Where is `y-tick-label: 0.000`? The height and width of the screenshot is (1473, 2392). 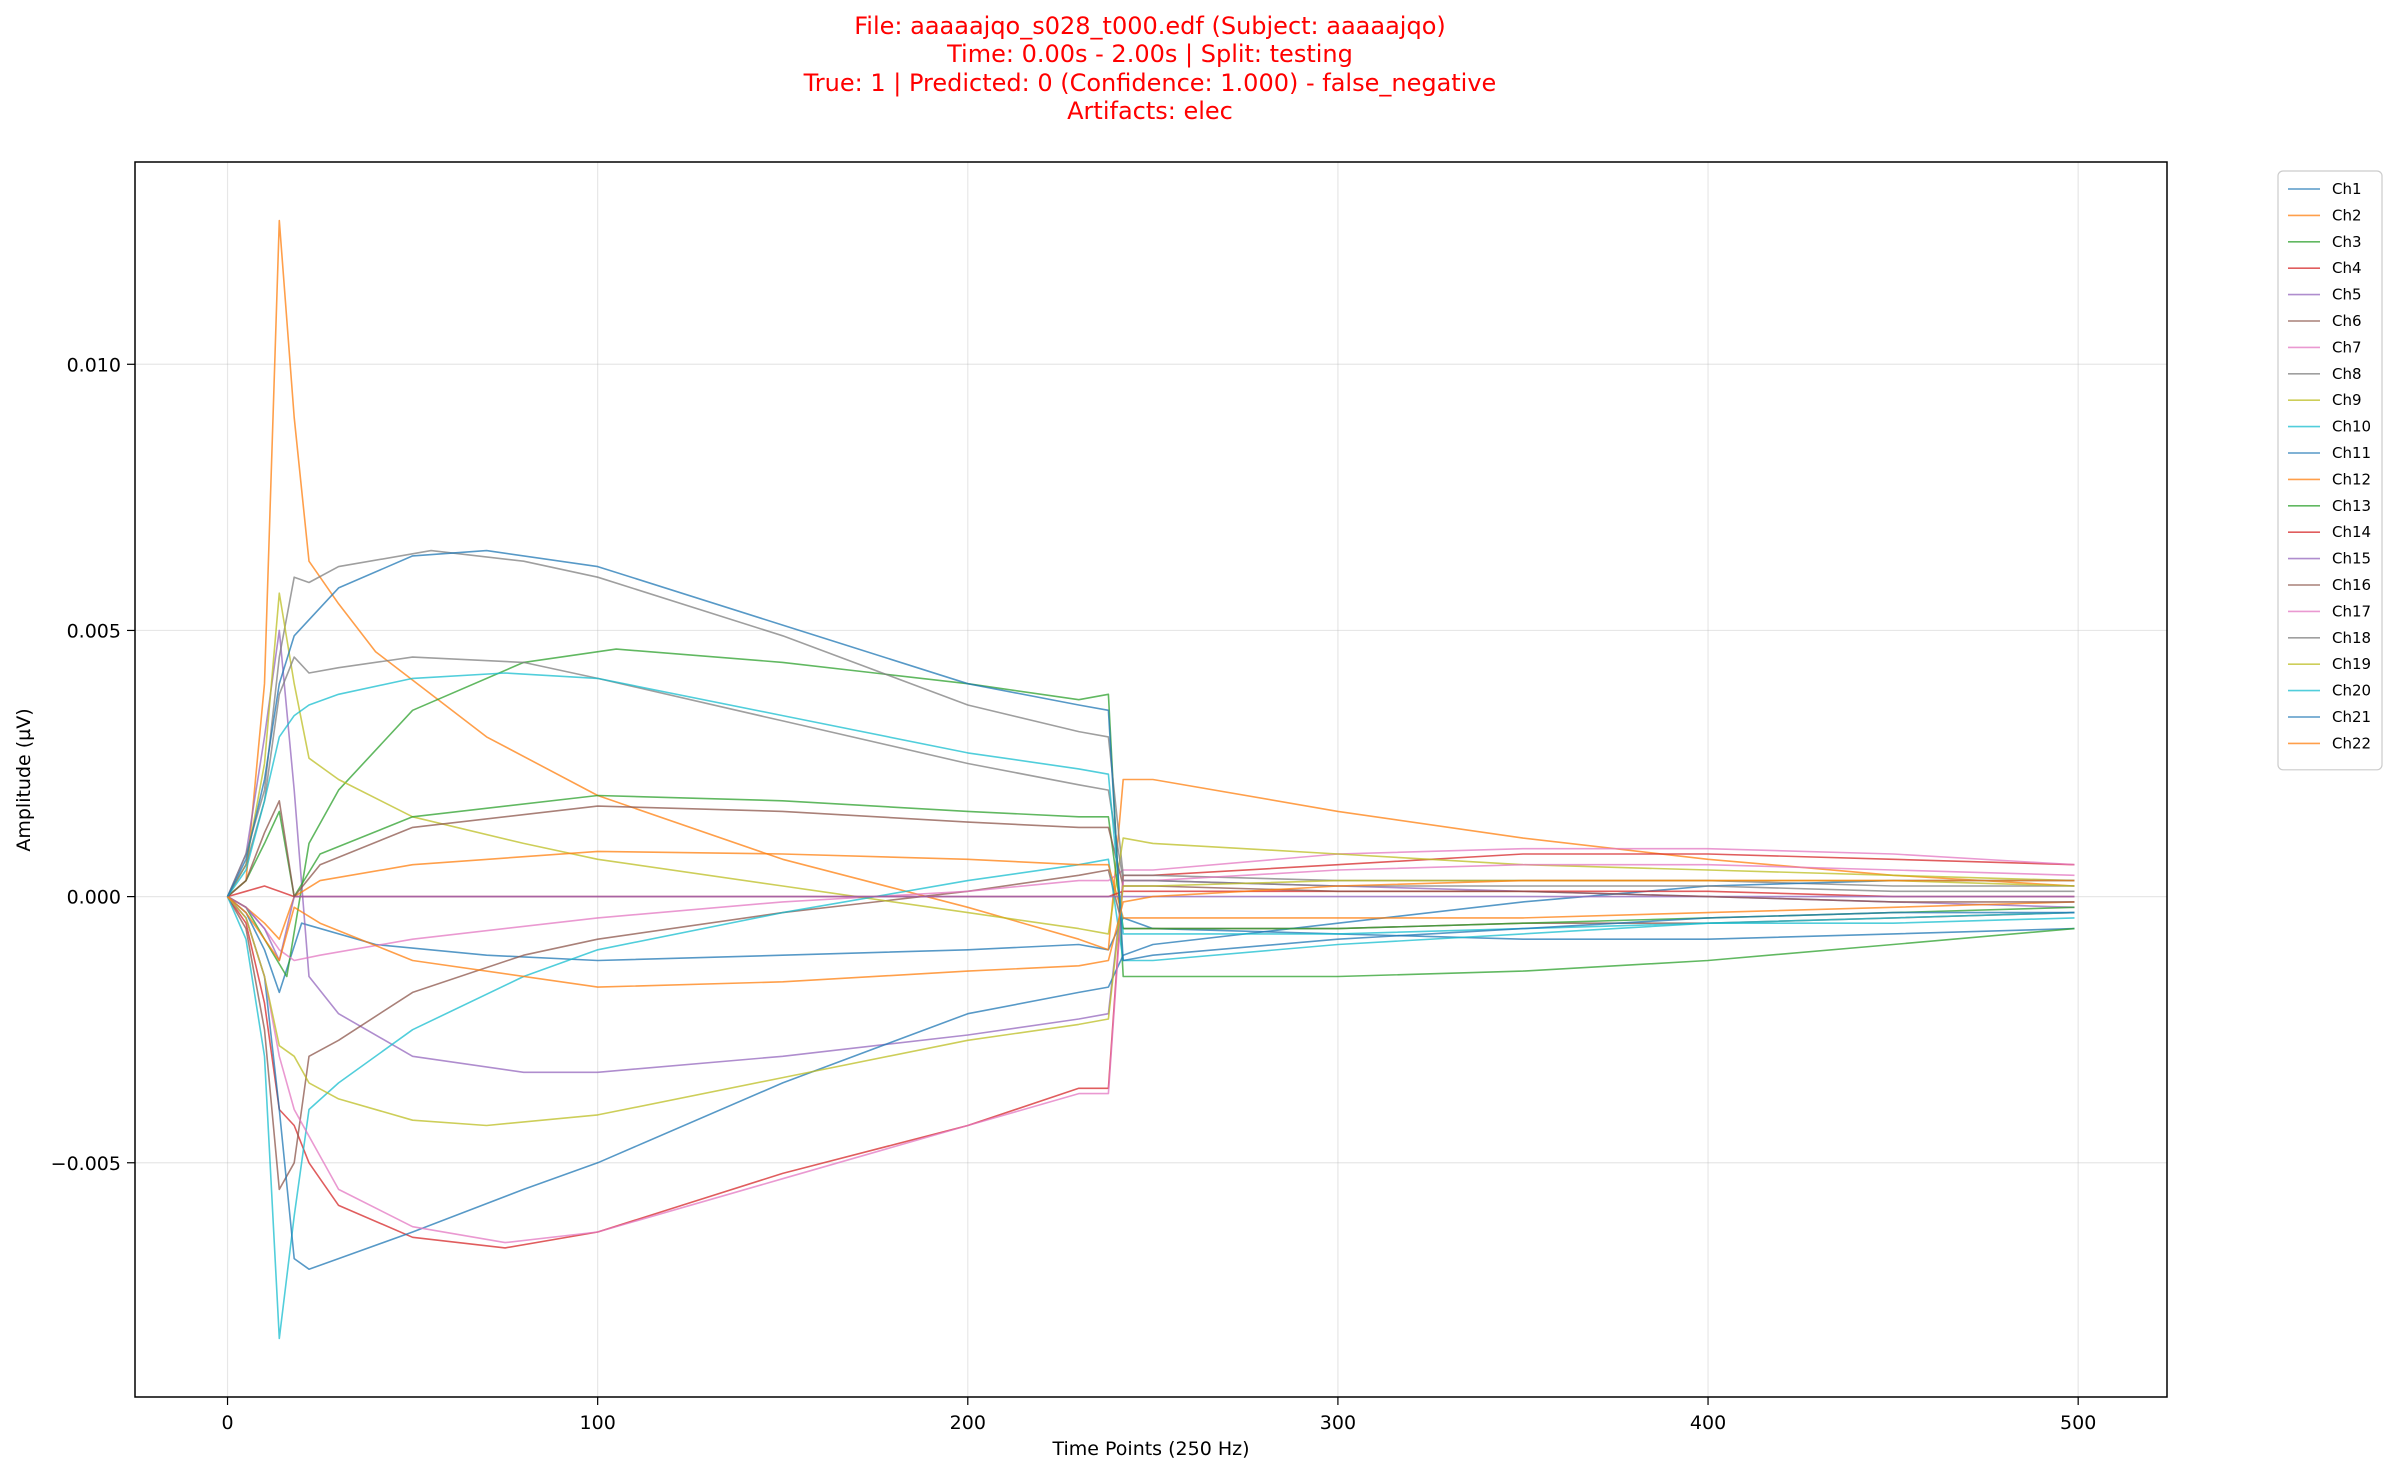 y-tick-label: 0.000 is located at coordinates (94, 898).